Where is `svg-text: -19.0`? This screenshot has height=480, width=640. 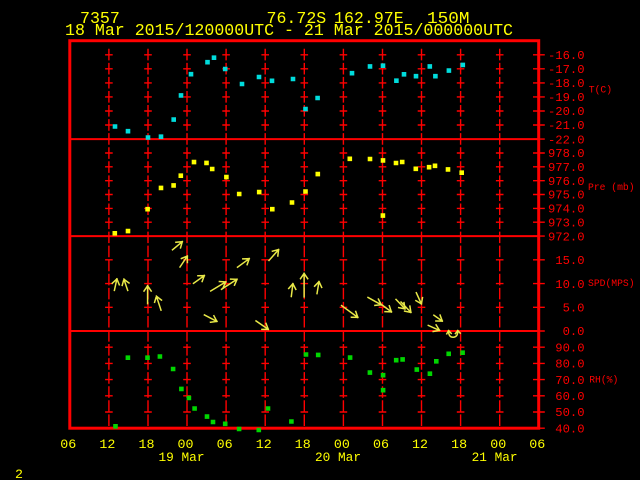
svg-text: -19.0 is located at coordinates (566, 98).